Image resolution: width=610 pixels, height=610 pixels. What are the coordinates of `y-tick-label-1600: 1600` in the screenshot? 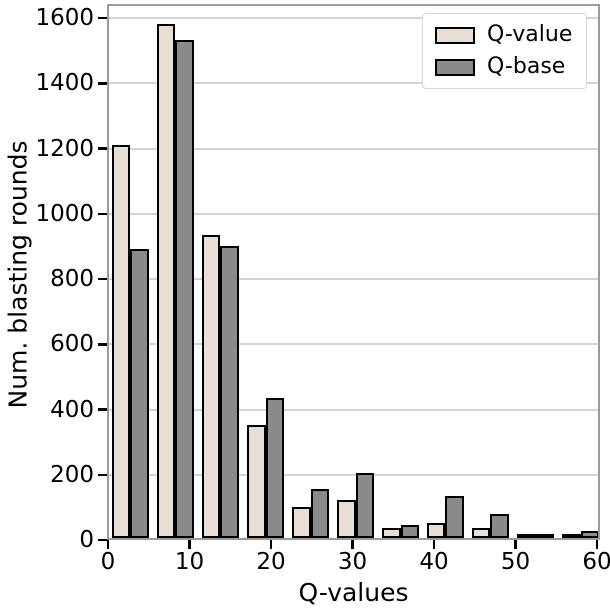 It's located at (64, 18).